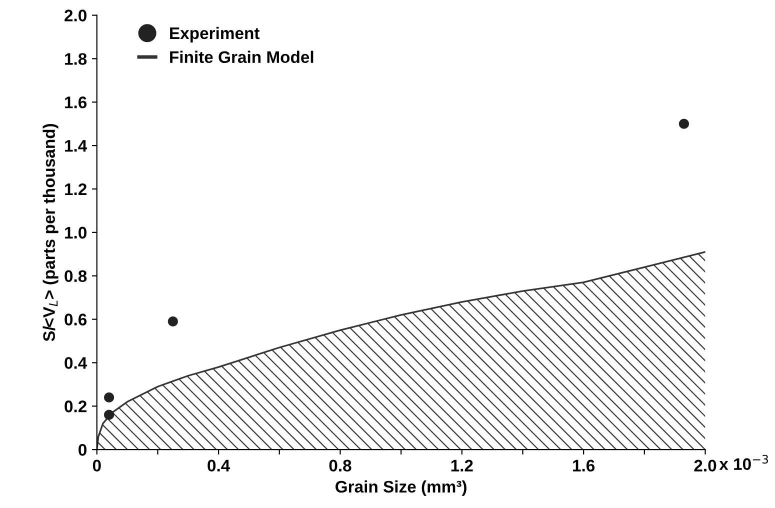  What do you see at coordinates (75, 406) in the screenshot?
I see `y-tick-label: 0.2` at bounding box center [75, 406].